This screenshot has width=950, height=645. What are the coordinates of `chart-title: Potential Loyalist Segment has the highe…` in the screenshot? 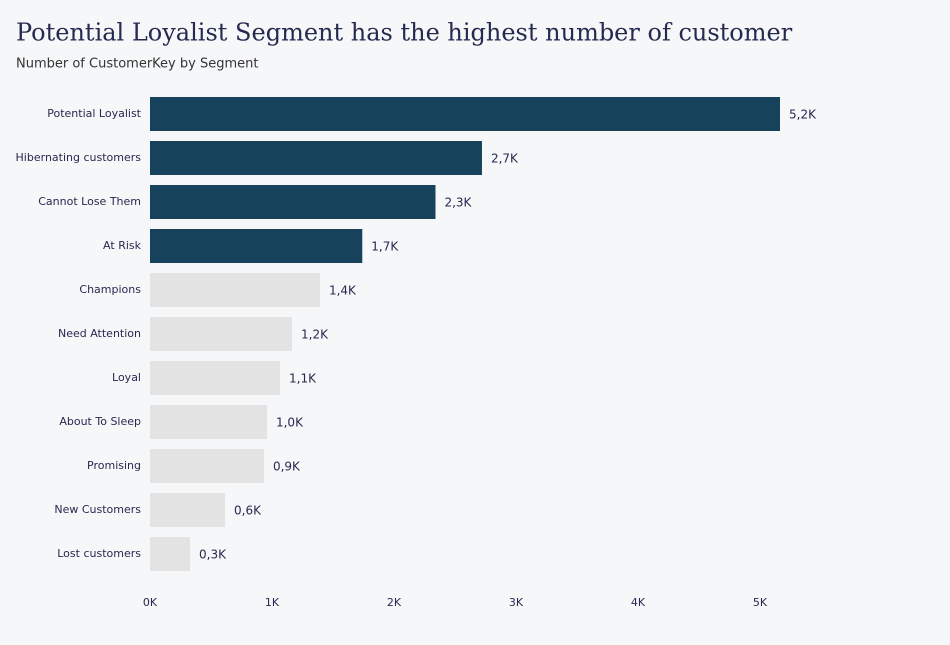 It's located at (404, 33).